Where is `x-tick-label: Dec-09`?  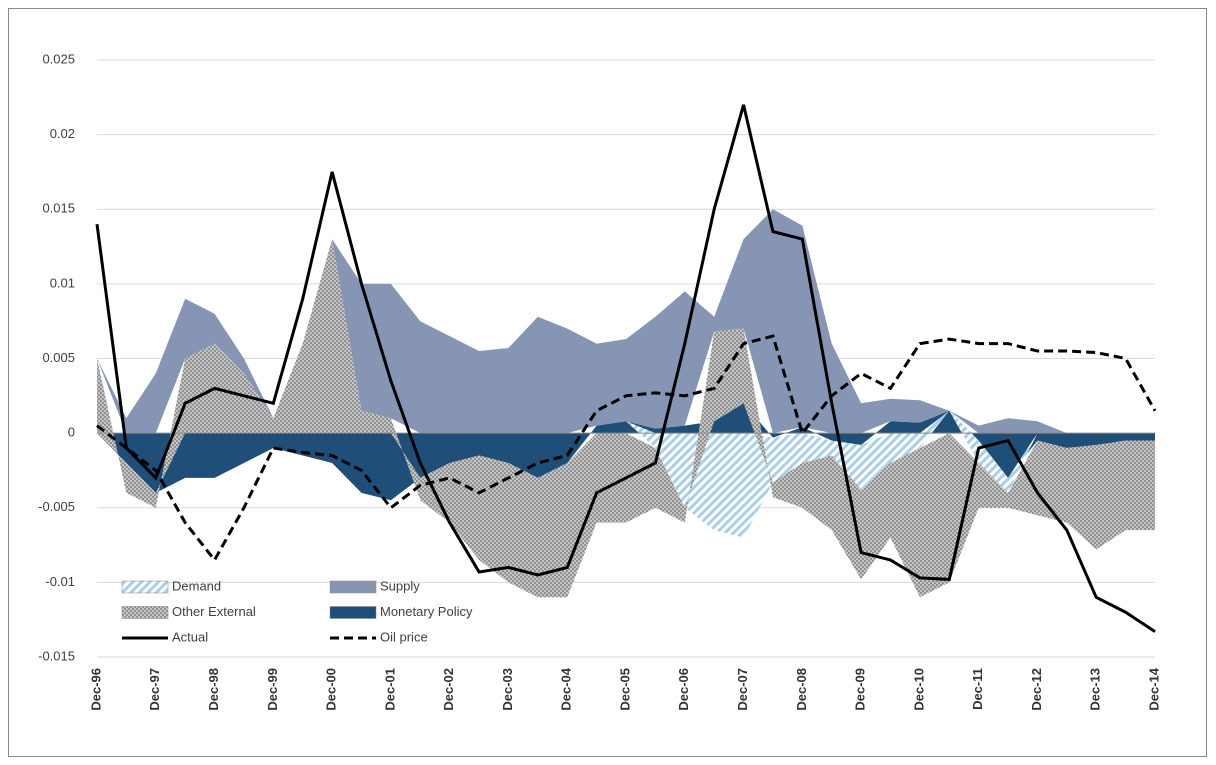
x-tick-label: Dec-09 is located at coordinates (860, 689).